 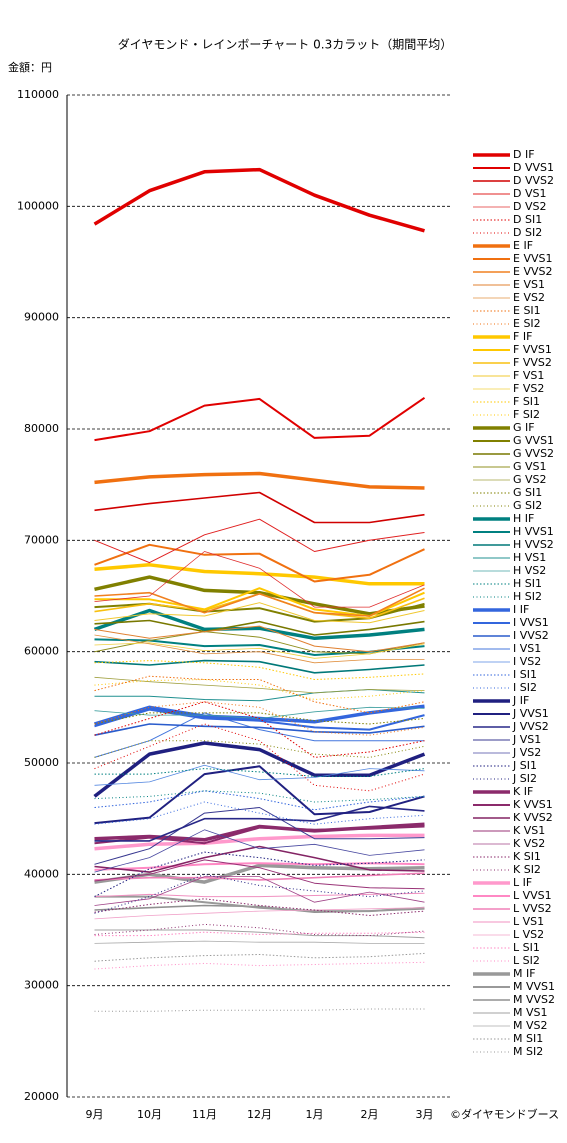 I want to click on legend-label: D VVS2, so click(x=533, y=180).